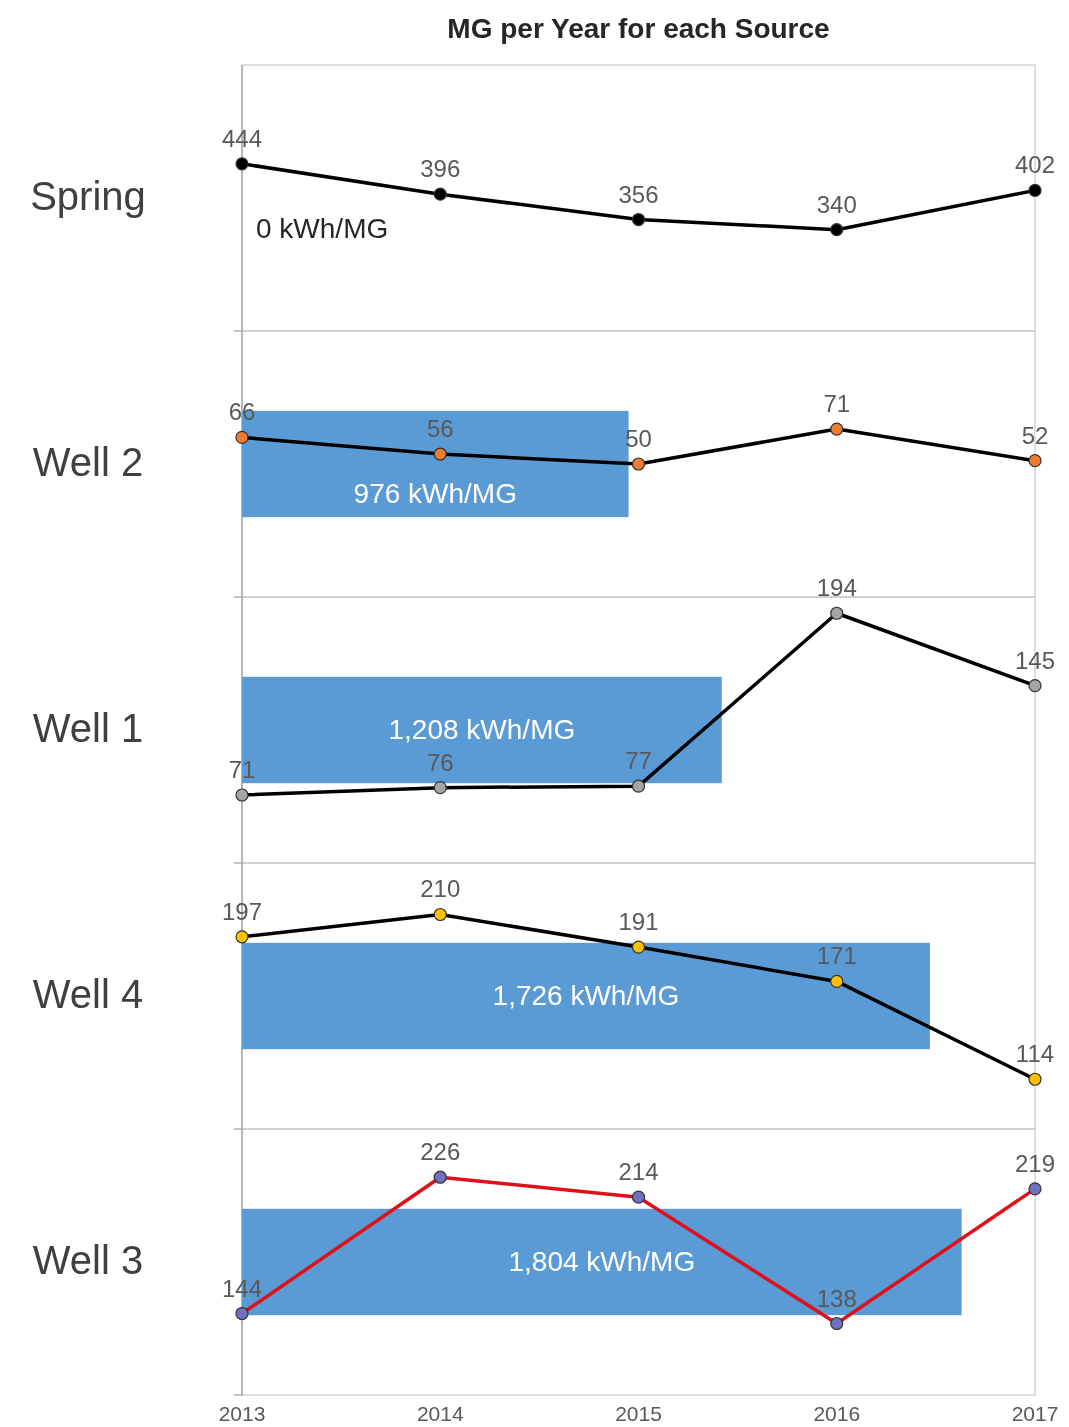 Image resolution: width=1069 pixels, height=1427 pixels. What do you see at coordinates (88, 462) in the screenshot?
I see `y-axis-title: Well 2` at bounding box center [88, 462].